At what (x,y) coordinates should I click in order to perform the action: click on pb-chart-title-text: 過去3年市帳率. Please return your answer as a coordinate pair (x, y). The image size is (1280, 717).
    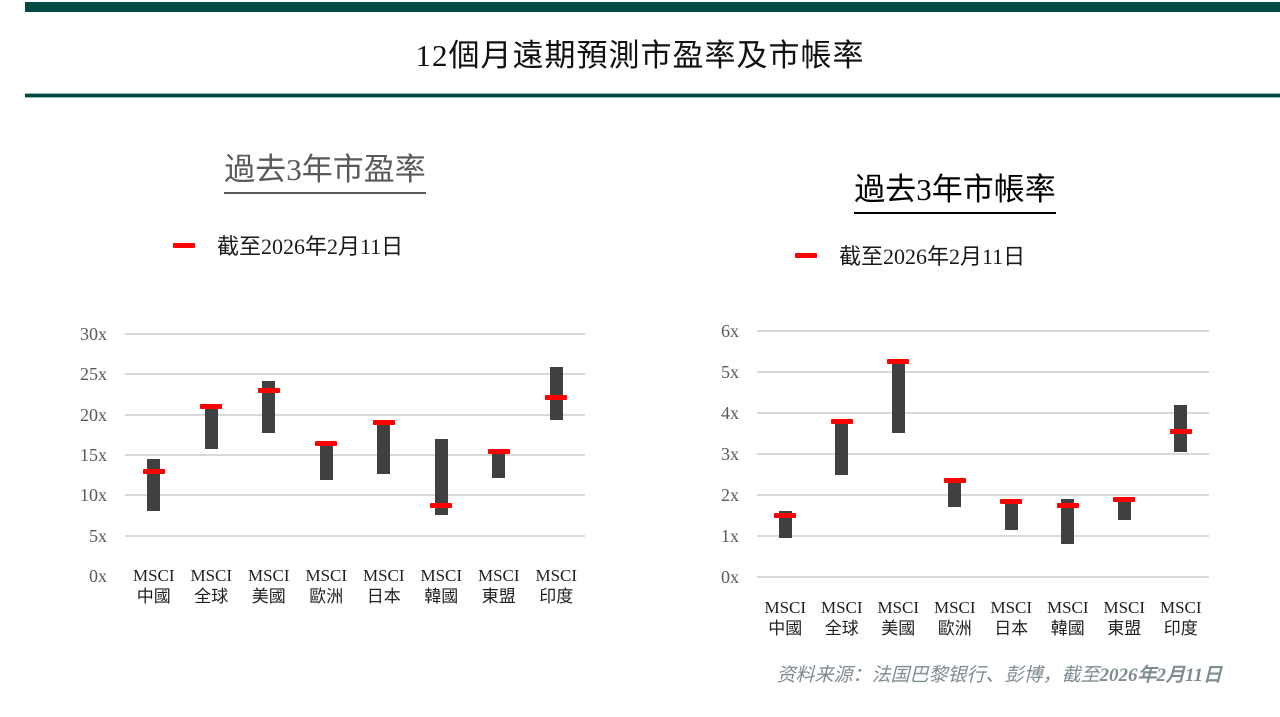
    Looking at the image, I should click on (955, 189).